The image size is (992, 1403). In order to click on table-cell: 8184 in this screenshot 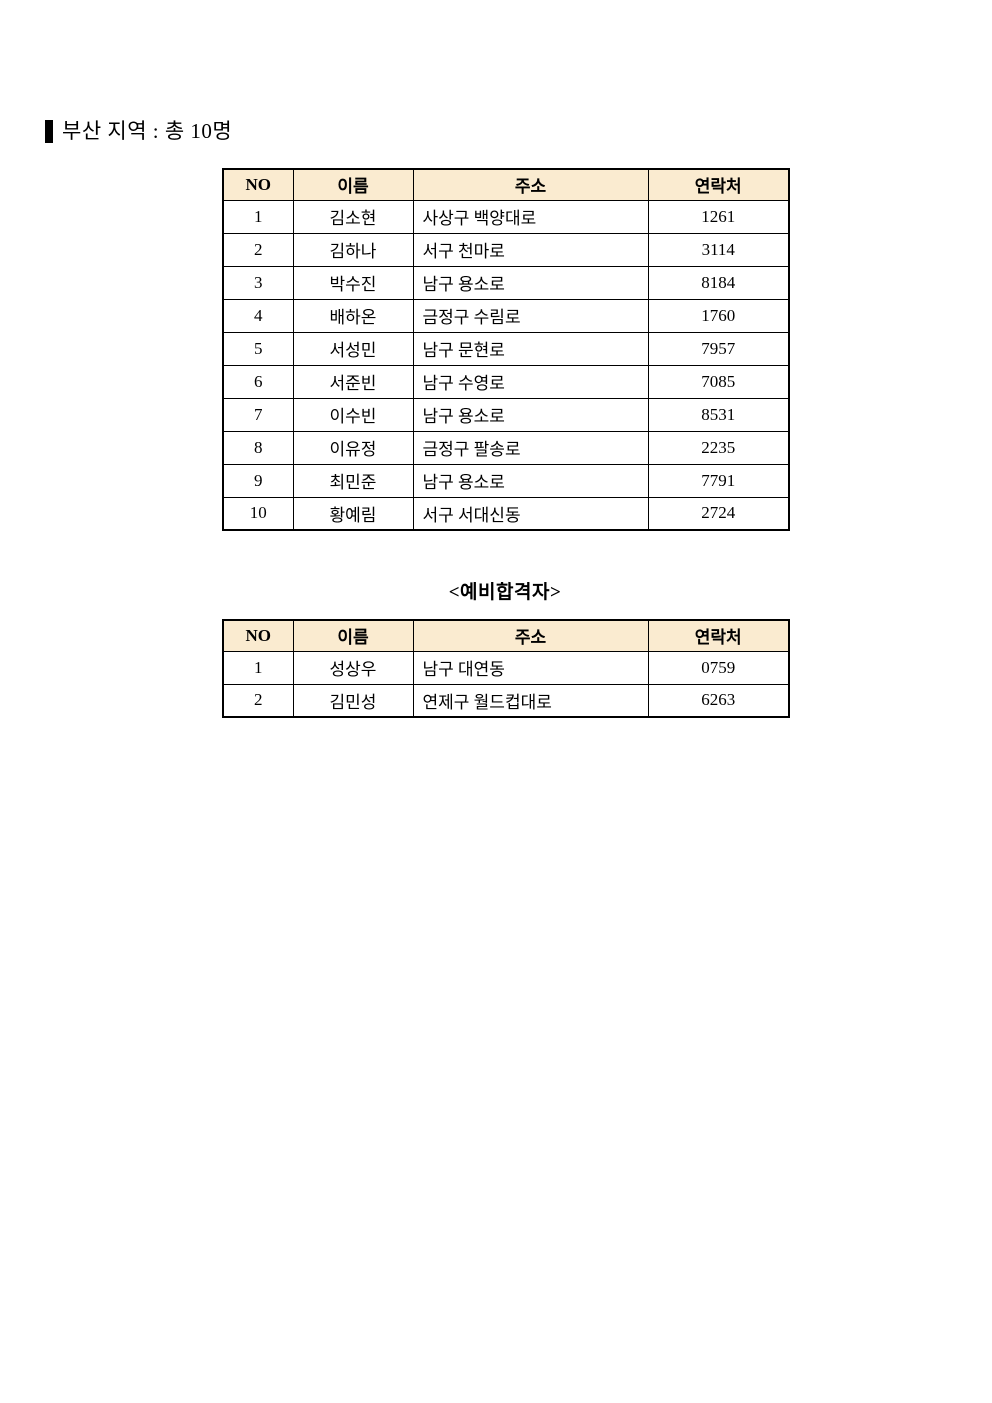, I will do `click(718, 282)`.